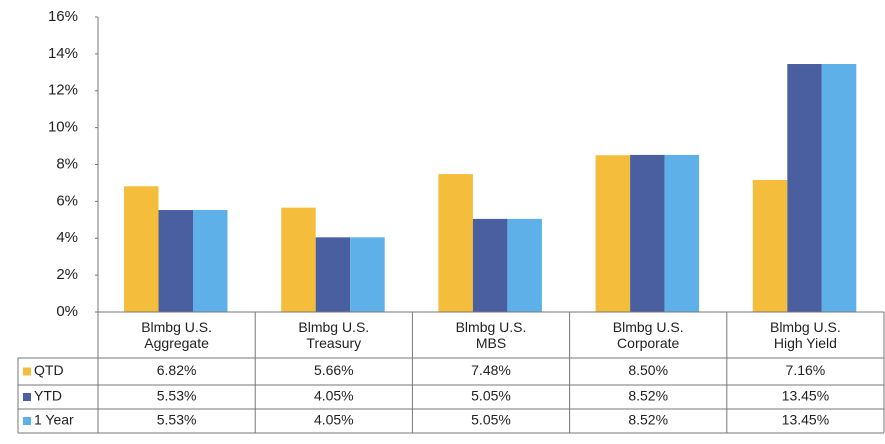  I want to click on legend-label: 1 Year, so click(54, 420).